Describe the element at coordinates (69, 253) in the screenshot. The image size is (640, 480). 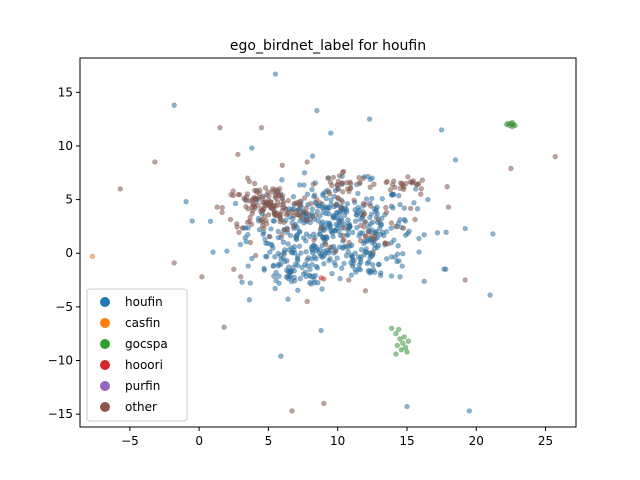
I see `y-tick-label: 0` at that location.